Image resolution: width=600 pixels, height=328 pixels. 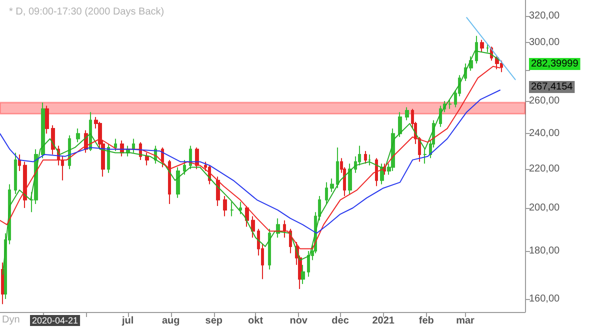 What do you see at coordinates (552, 87) in the screenshot?
I see `text: 267,4154` at bounding box center [552, 87].